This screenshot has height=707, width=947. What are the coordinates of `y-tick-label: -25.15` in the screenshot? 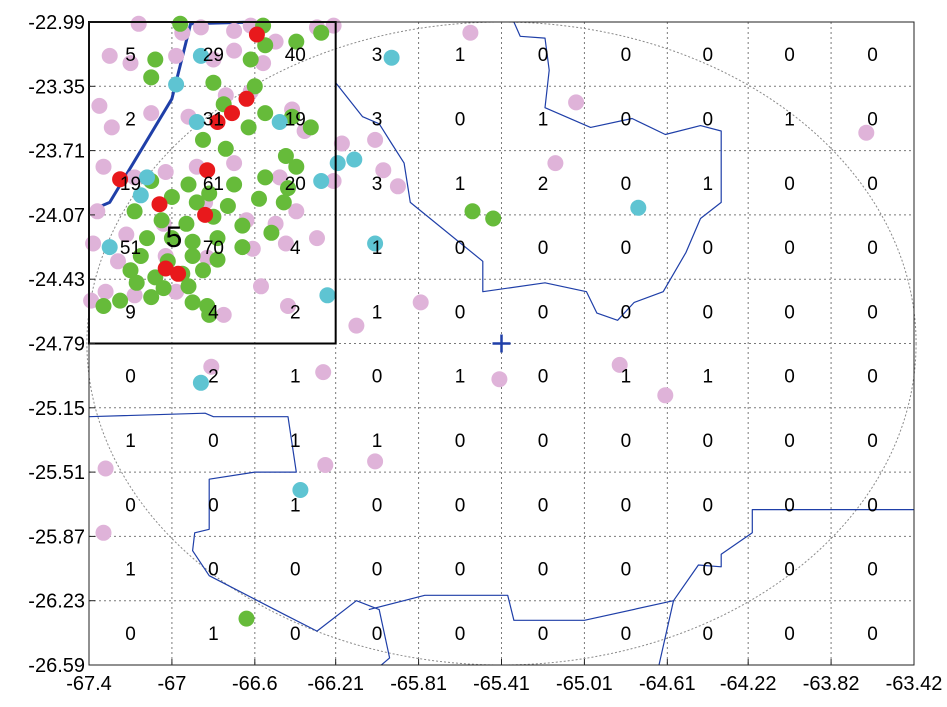 It's located at (56, 409).